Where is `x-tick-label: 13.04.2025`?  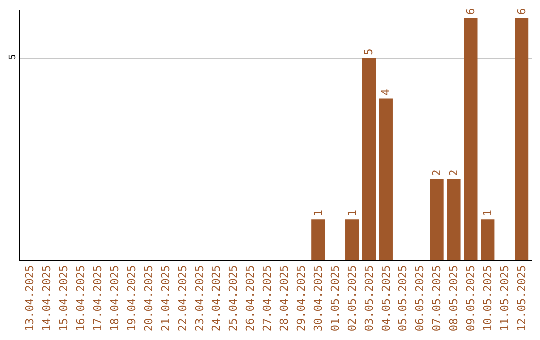 x-tick-label: 13.04.2025 is located at coordinates (30, 298).